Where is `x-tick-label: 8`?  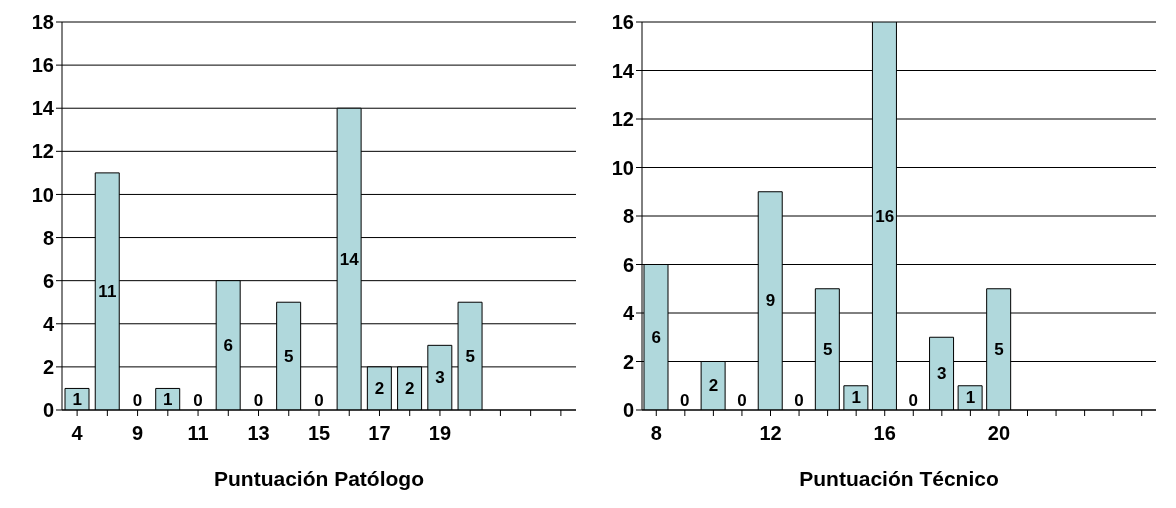 x-tick-label: 8 is located at coordinates (656, 433).